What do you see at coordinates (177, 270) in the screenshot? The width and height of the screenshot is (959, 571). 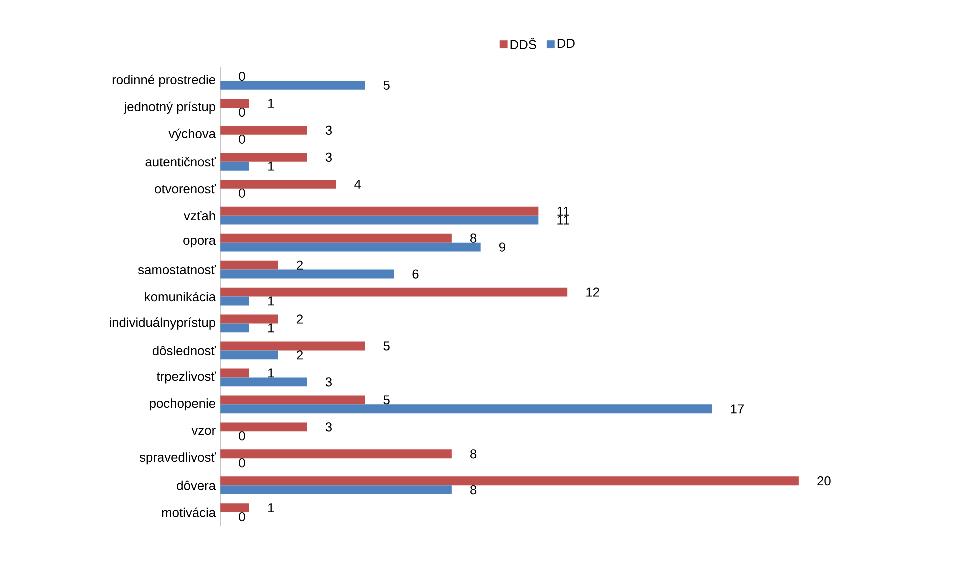 I see `y-tick-label: samostatnosť` at bounding box center [177, 270].